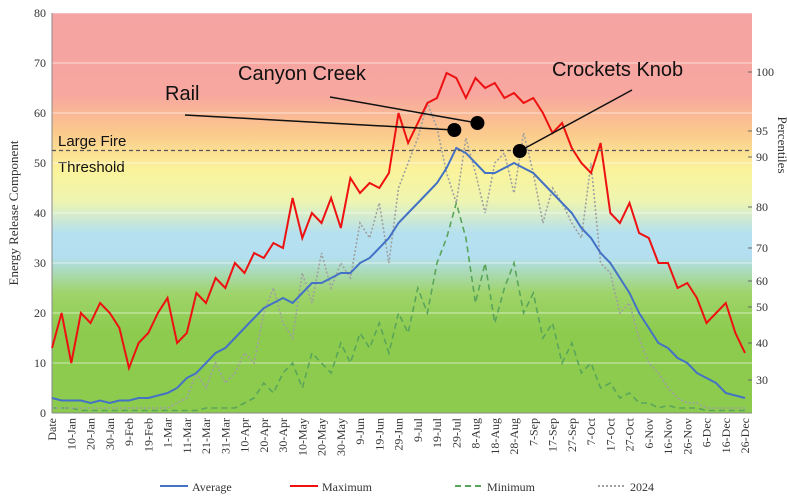  Describe the element at coordinates (687, 436) in the screenshot. I see `x-tick-label: 26-Nov` at that location.